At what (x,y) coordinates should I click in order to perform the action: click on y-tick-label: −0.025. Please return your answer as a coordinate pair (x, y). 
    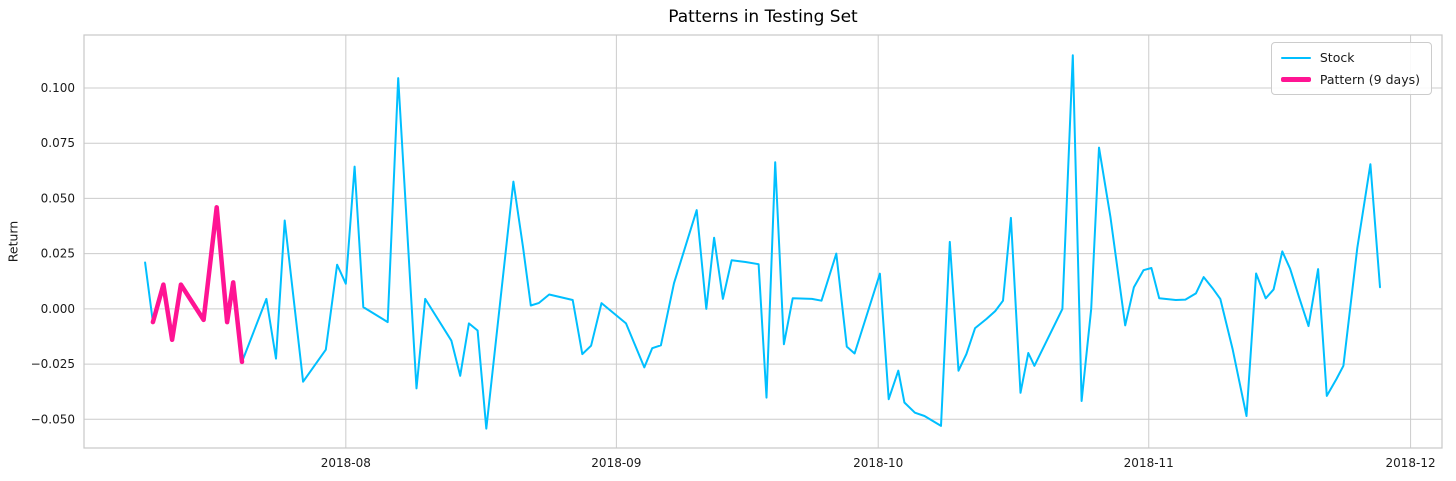
    Looking at the image, I should click on (53, 364).